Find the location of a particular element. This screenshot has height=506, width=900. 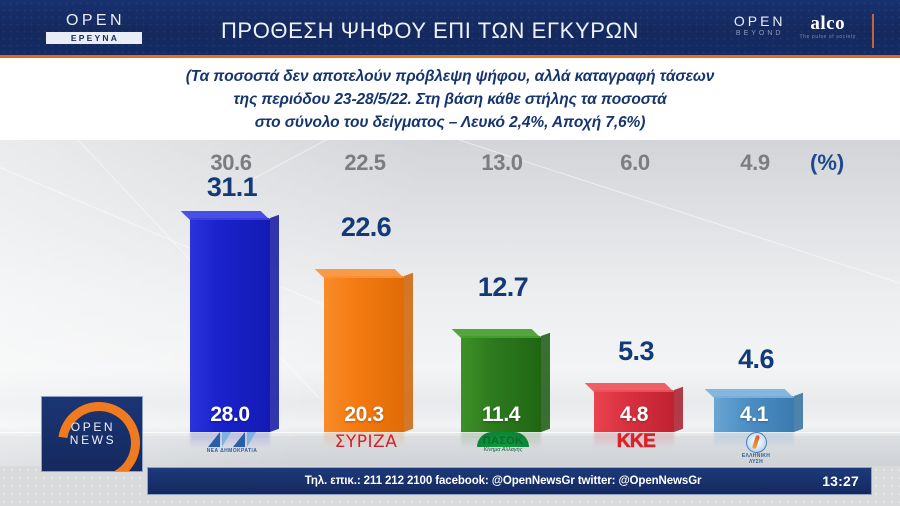

bar-cap-elliniki-lysi is located at coordinates (749, 393).